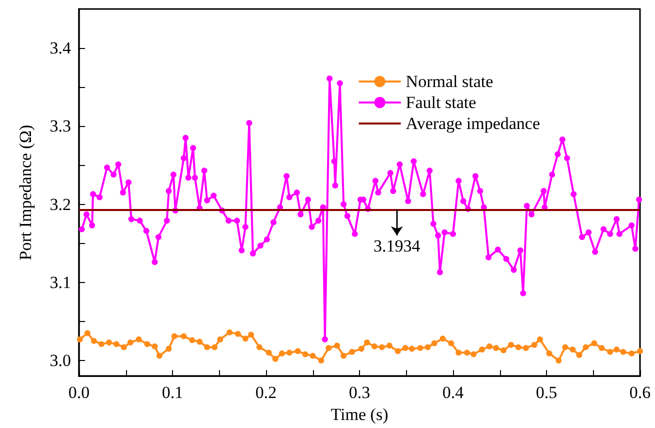  Describe the element at coordinates (359, 414) in the screenshot. I see `x-axis-title: Time (s)` at that location.